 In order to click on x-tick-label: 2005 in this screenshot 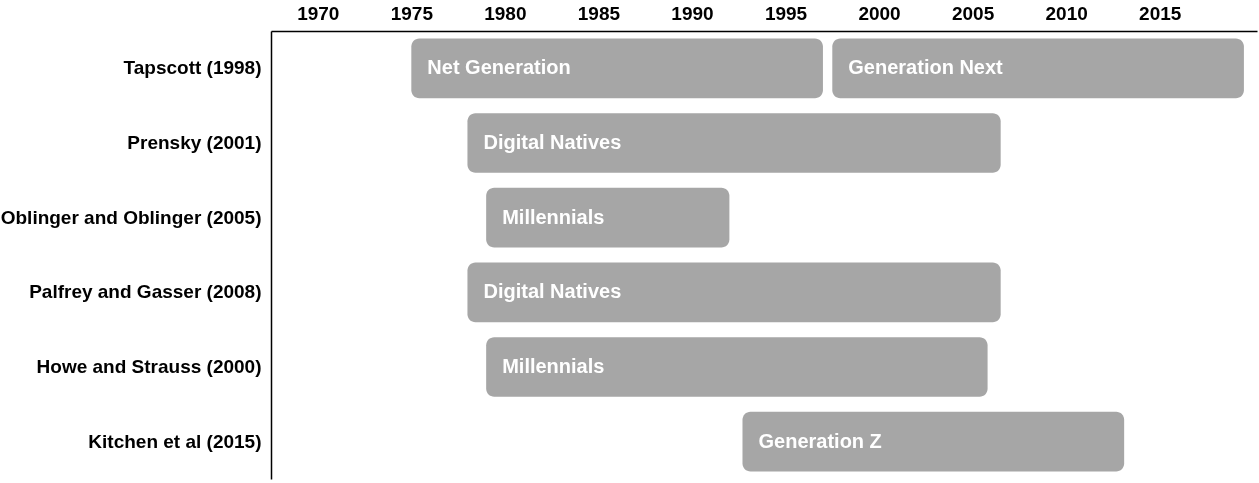, I will do `click(973, 13)`.